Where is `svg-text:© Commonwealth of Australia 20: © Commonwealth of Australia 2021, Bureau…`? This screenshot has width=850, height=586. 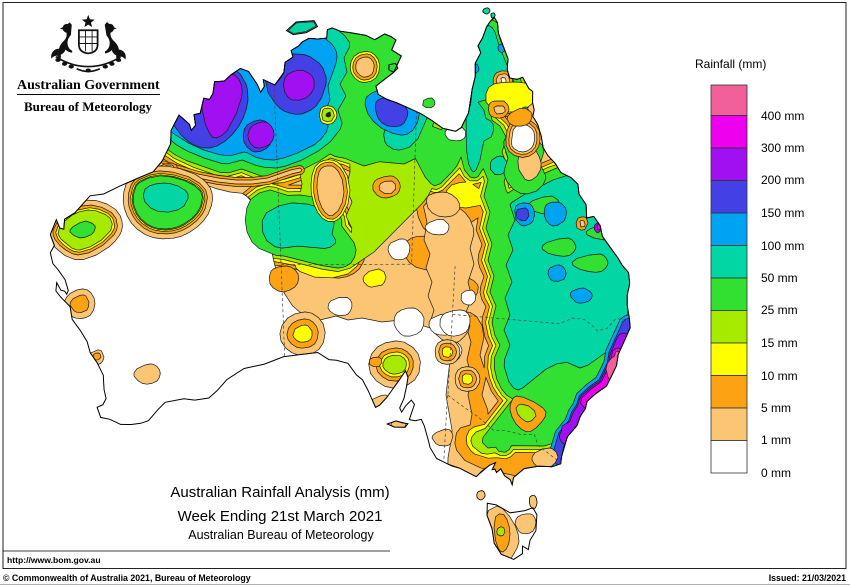 svg-text:© Commonwealth of Australia 20: © Commonwealth of Australia 2021, Bureau… is located at coordinates (127, 578).